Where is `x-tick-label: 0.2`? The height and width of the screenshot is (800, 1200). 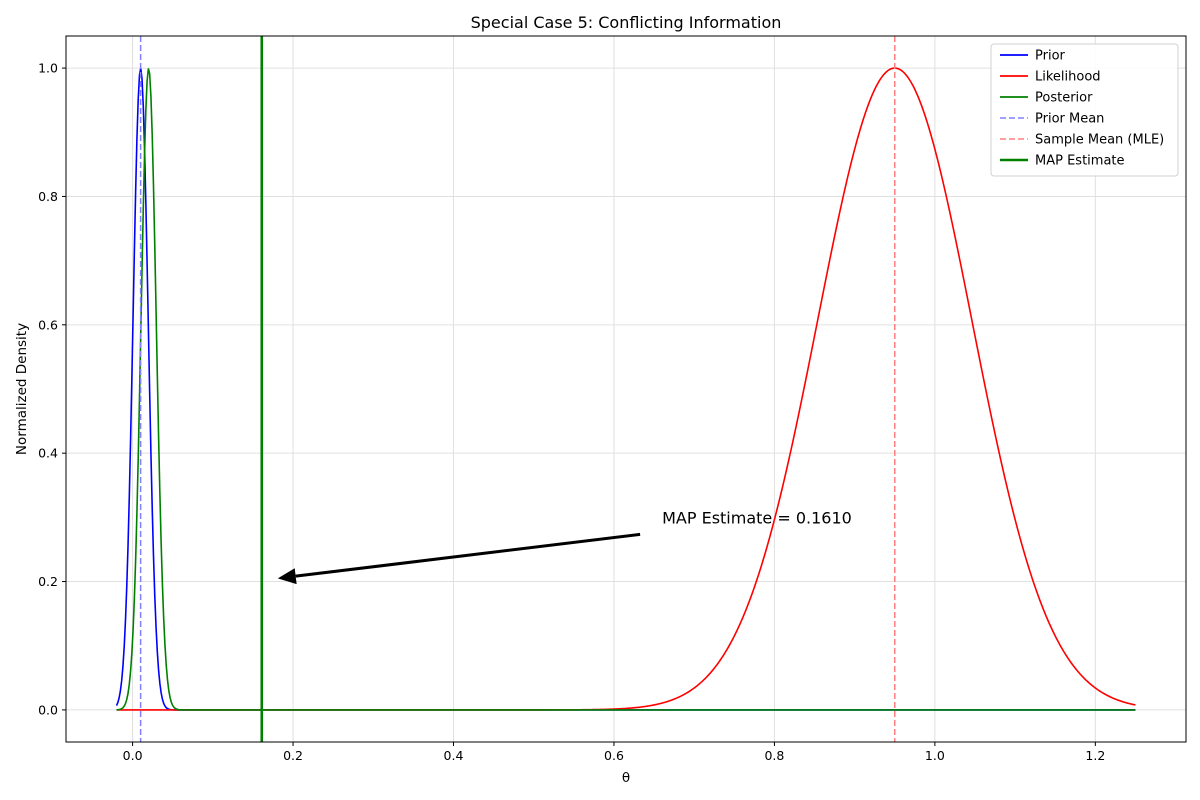 x-tick-label: 0.2 is located at coordinates (293, 755).